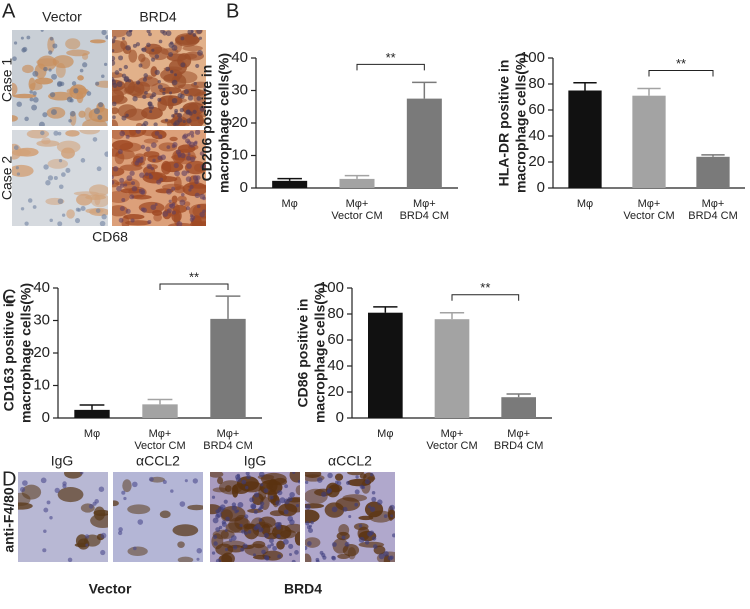 The height and width of the screenshot is (609, 750). Describe the element at coordinates (424, 143) in the screenshot. I see `bar` at that location.